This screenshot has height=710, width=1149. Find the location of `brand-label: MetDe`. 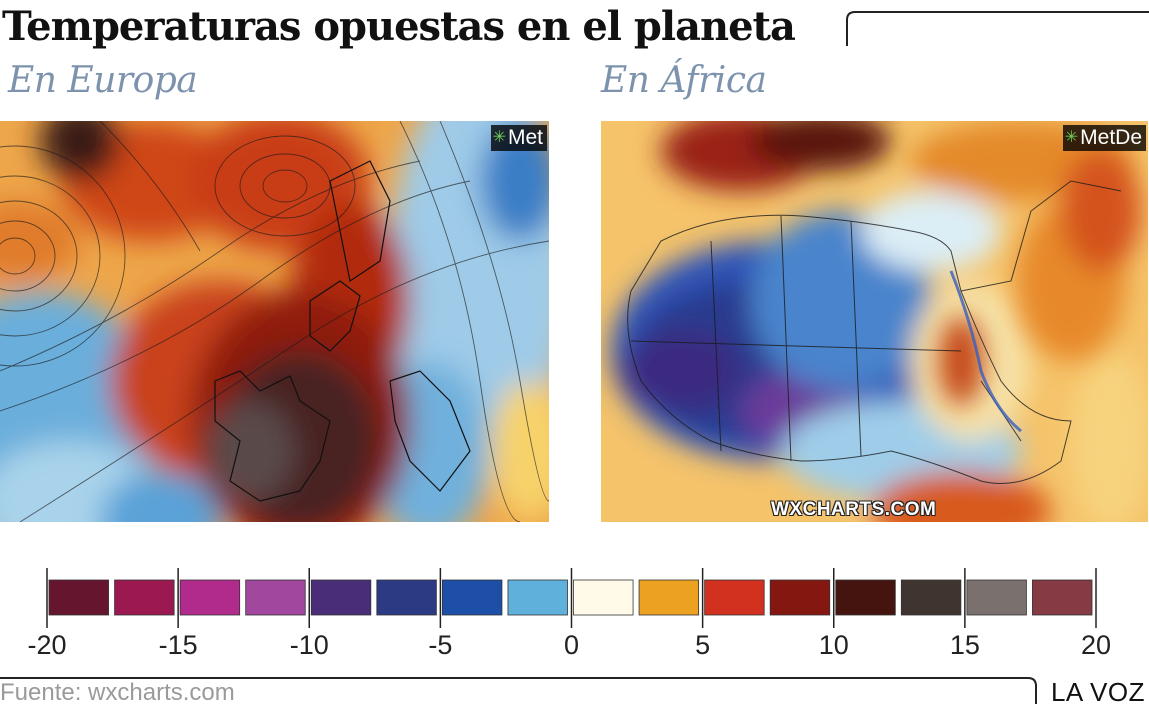

brand-label: MetDe is located at coordinates (1111, 137).